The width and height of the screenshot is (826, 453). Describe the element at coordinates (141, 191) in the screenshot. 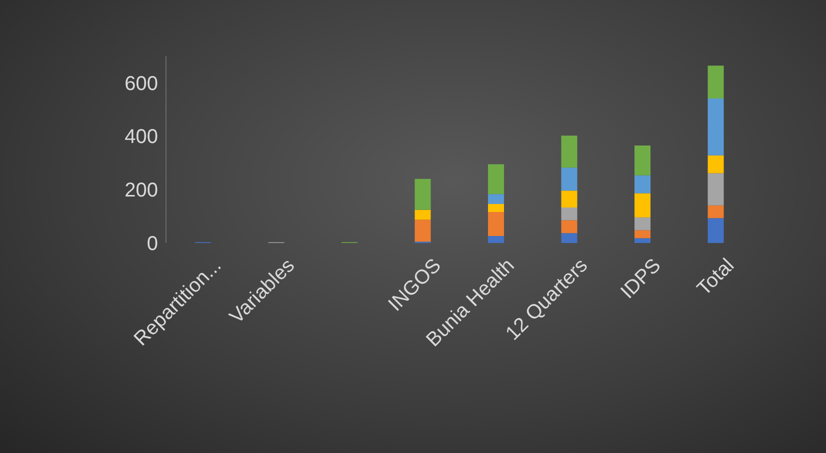

I see `y-tick-label: 200` at that location.